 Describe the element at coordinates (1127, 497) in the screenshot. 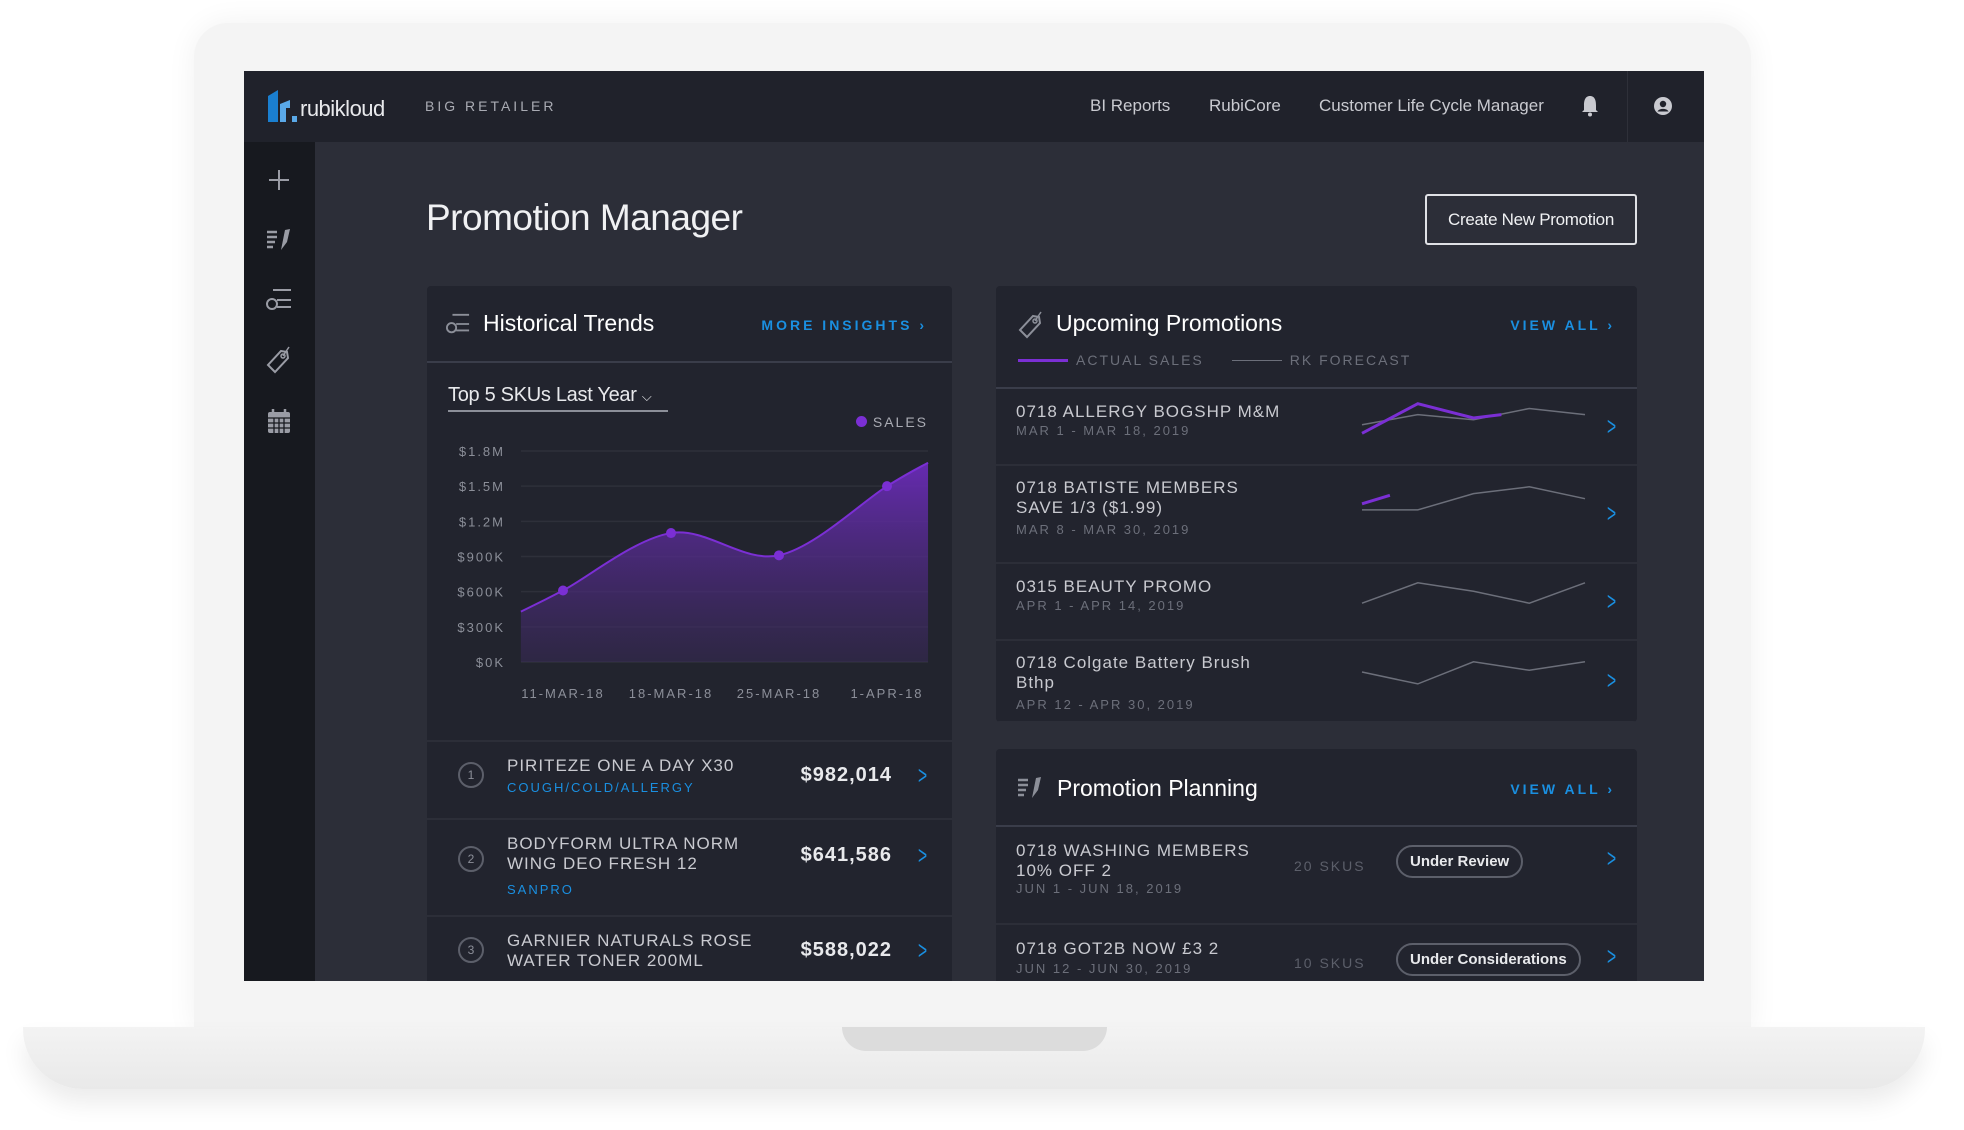

I see `promotion-name: 0718 BATISTE MEMBERS SAVE 1/3 ($1.99)` at that location.